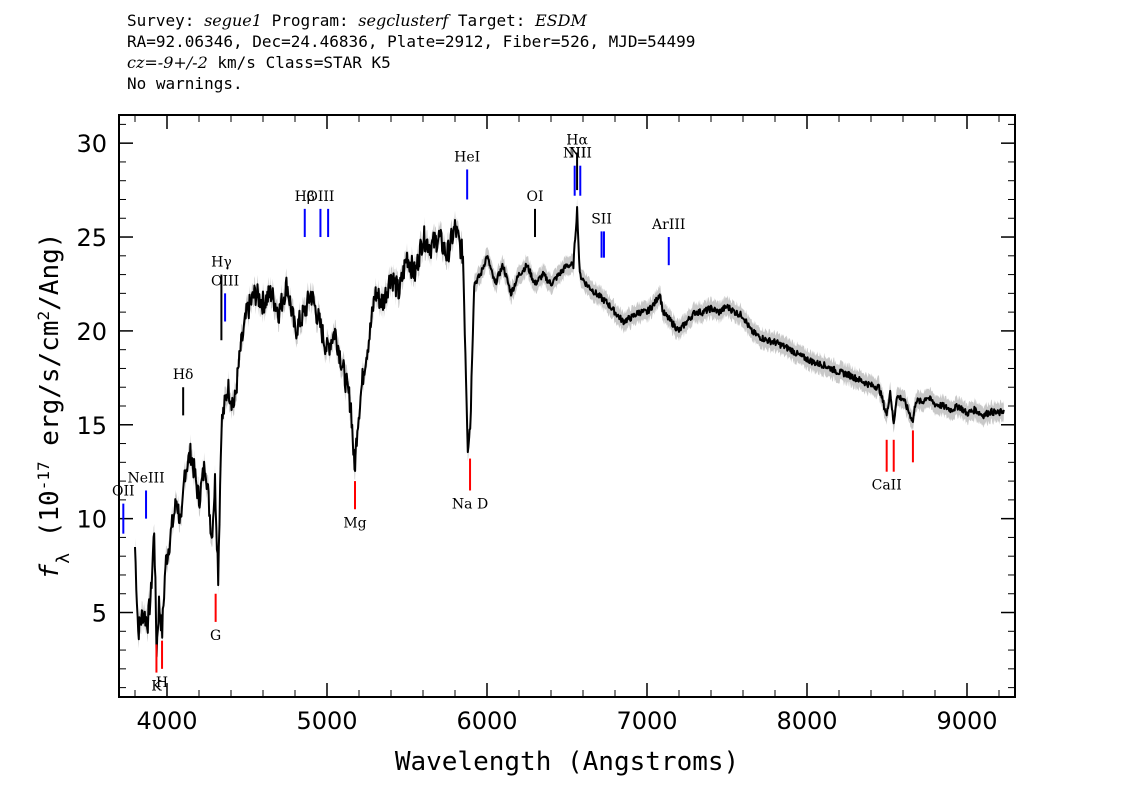 The image size is (1134, 810). Describe the element at coordinates (233, 20) in the screenshot. I see `survey-value: segue1` at that location.